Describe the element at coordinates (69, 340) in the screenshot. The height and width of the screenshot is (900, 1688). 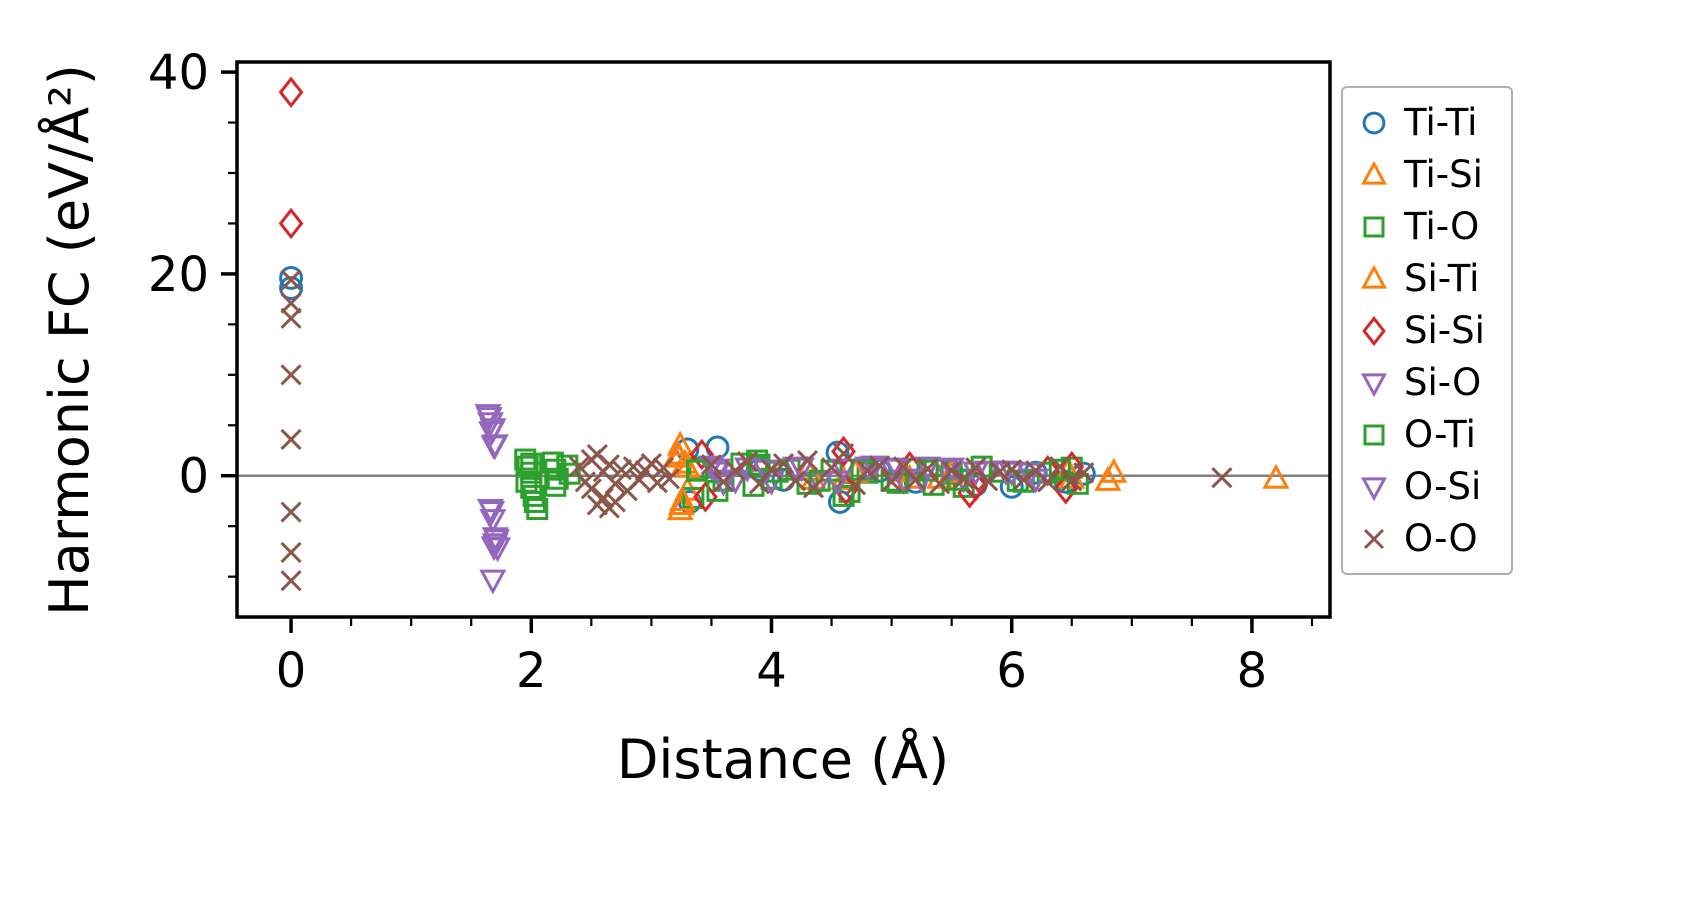
I see `y-axis-label: Harmonic FC (eV/Å²)` at that location.